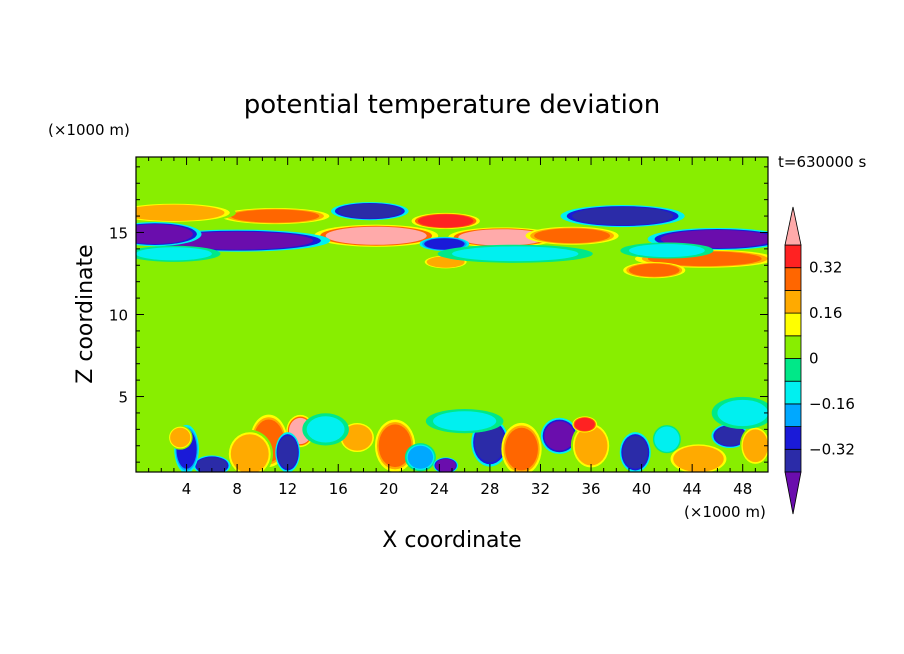  I want to click on x-axis-label: X coordinate, so click(451, 540).